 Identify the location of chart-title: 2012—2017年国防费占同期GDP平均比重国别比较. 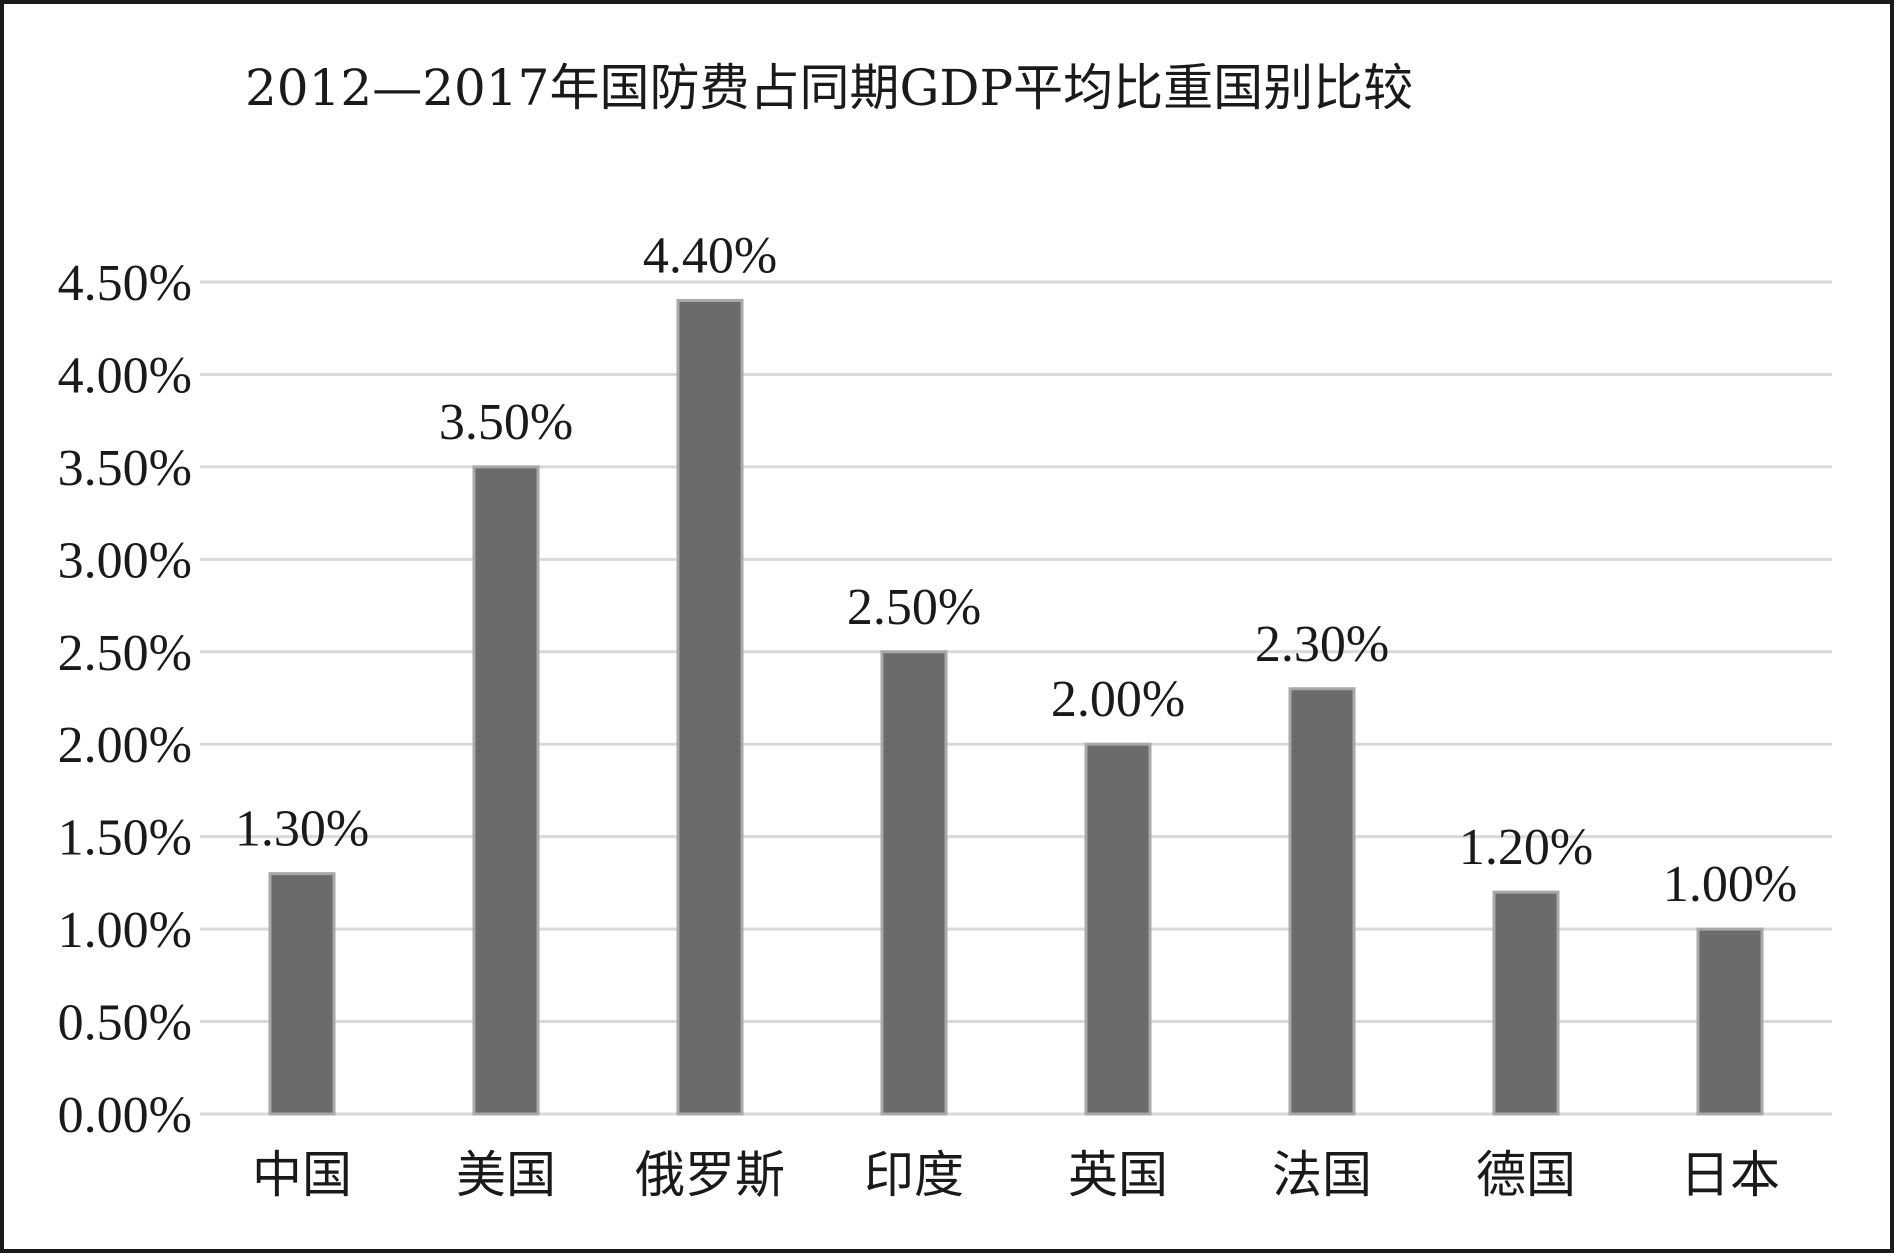
(829, 88).